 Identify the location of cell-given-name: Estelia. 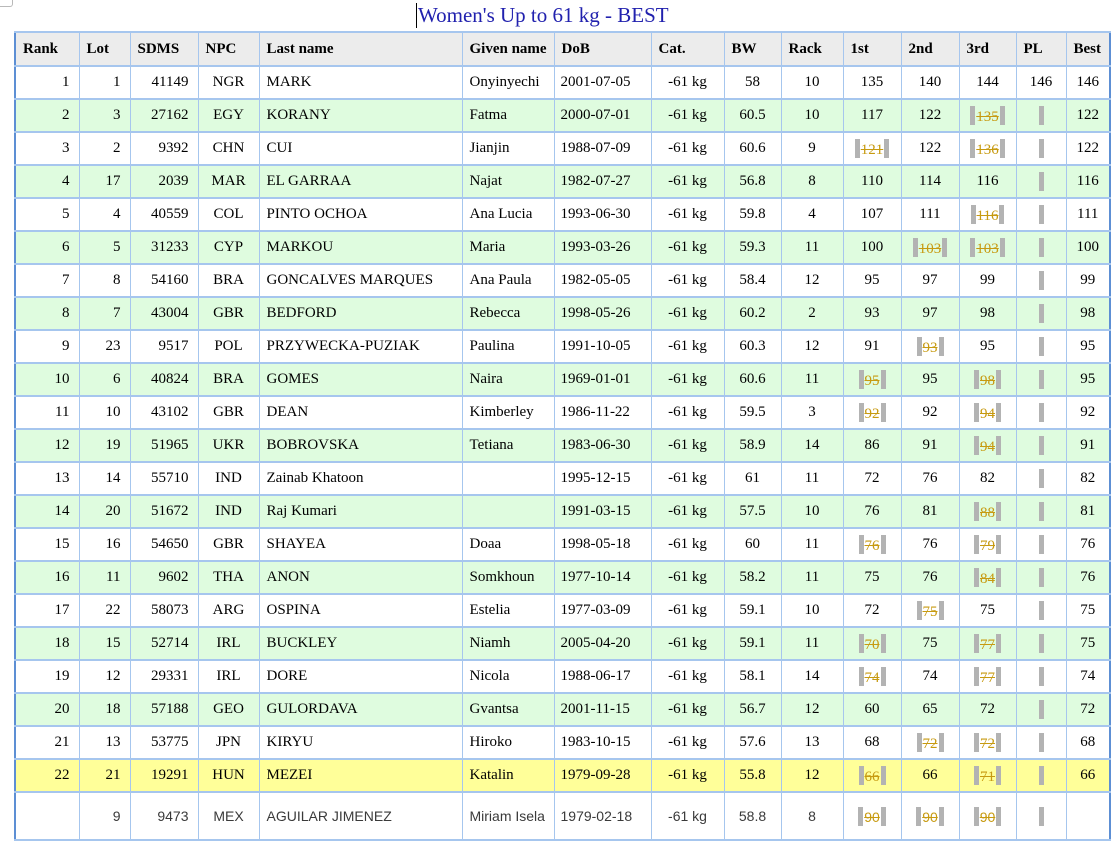
(508, 610).